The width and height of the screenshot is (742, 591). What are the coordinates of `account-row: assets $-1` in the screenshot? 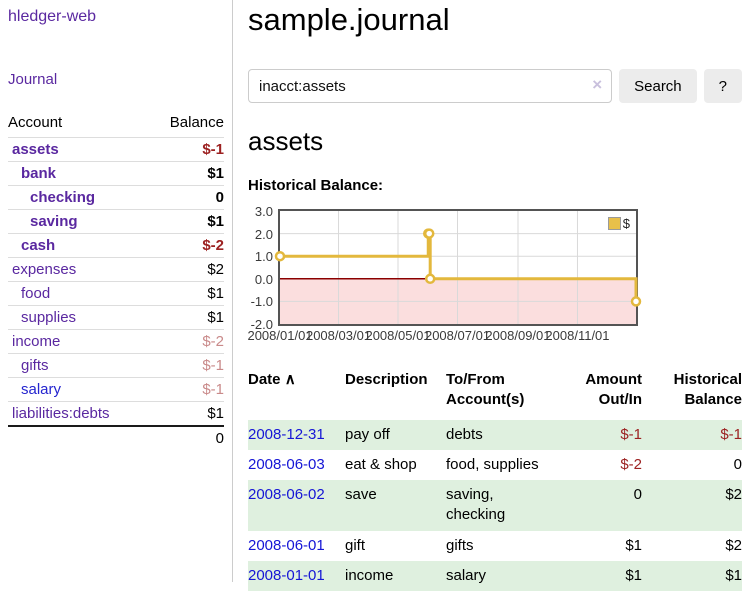 It's located at (116, 150).